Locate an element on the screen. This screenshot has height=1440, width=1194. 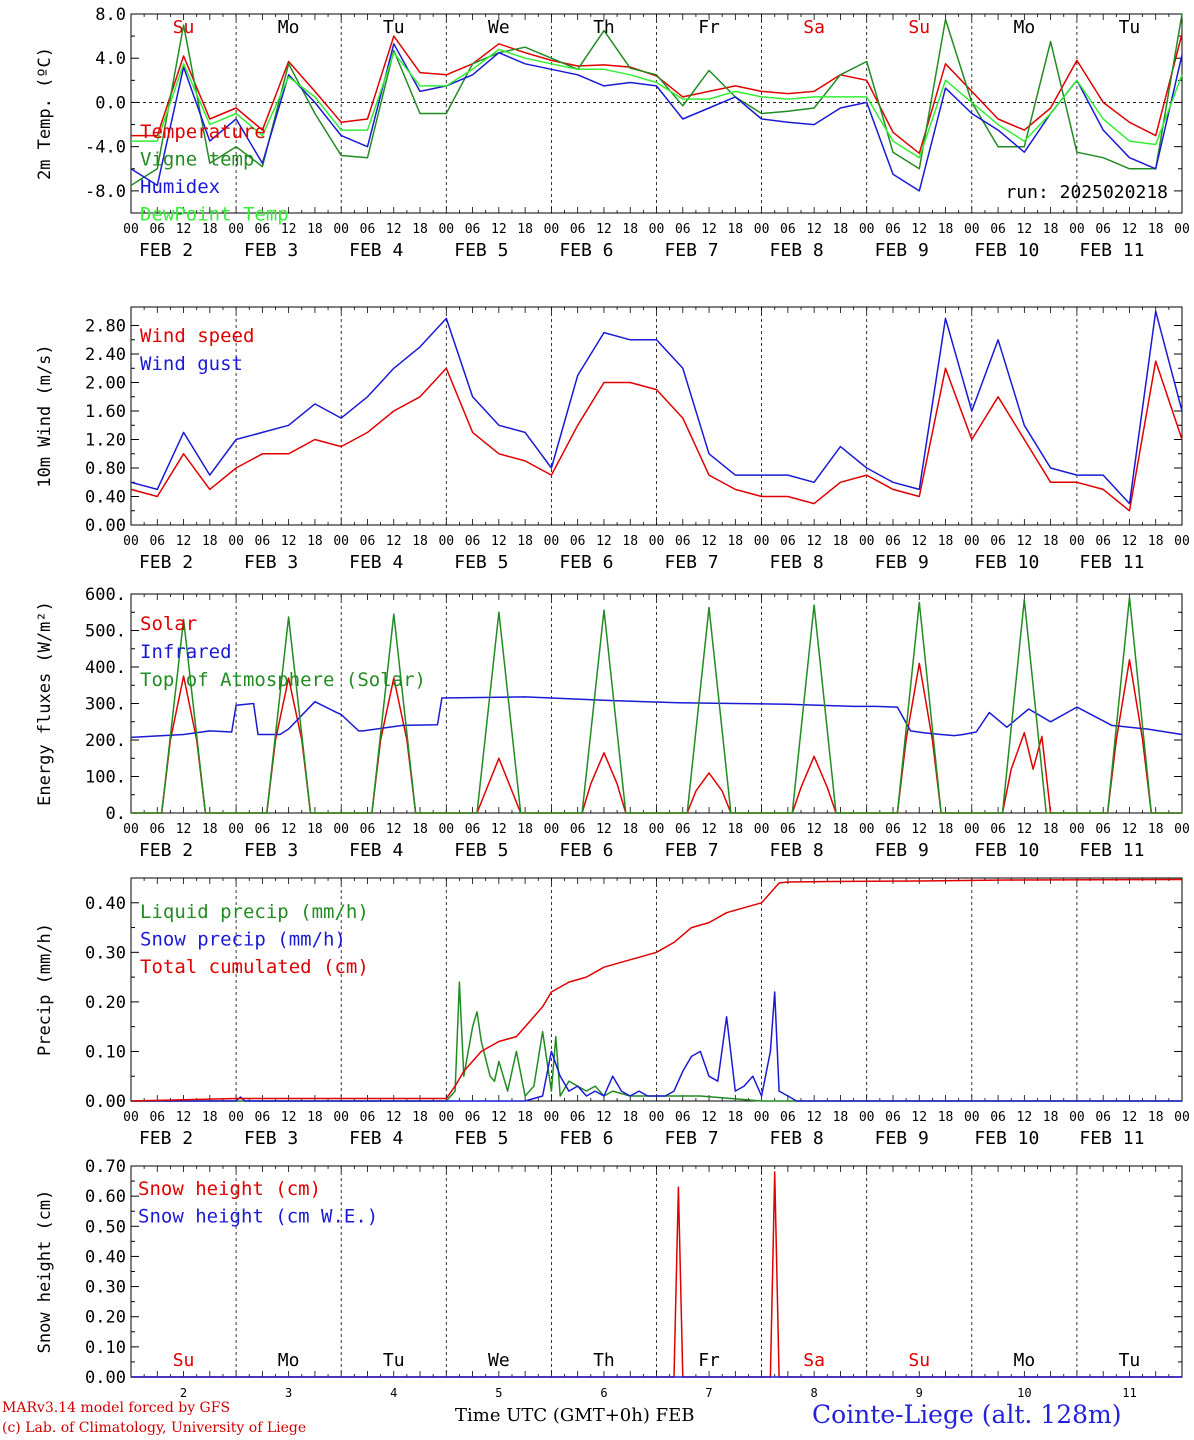
energy-y-tick-label: 200. is located at coordinates (105, 741).